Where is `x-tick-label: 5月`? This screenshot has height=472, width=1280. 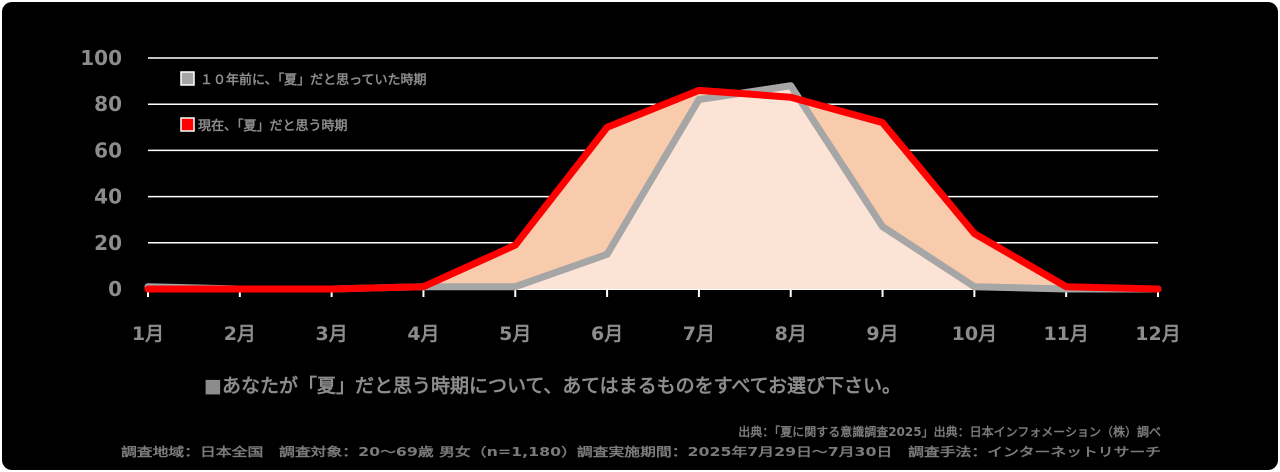 x-tick-label: 5月 is located at coordinates (515, 334).